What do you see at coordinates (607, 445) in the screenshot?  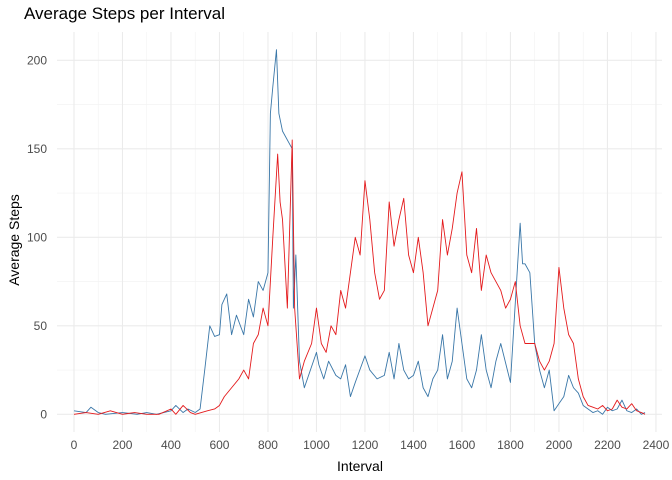 I see `x-tick-label: 2200` at bounding box center [607, 445].